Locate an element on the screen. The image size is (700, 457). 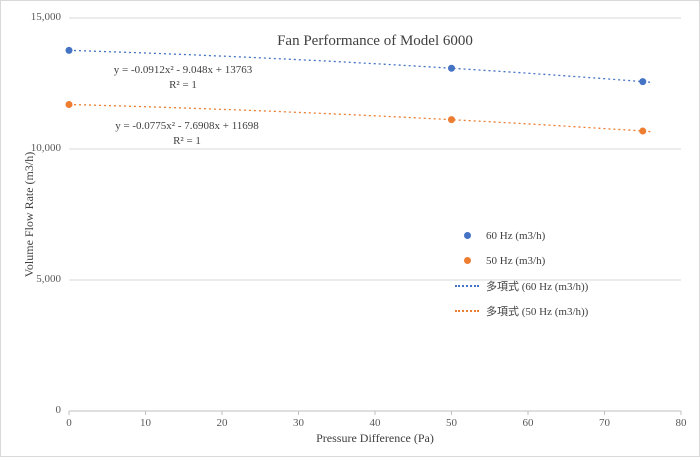
legend-item: 60 Hz (m3/h) is located at coordinates (521, 235).